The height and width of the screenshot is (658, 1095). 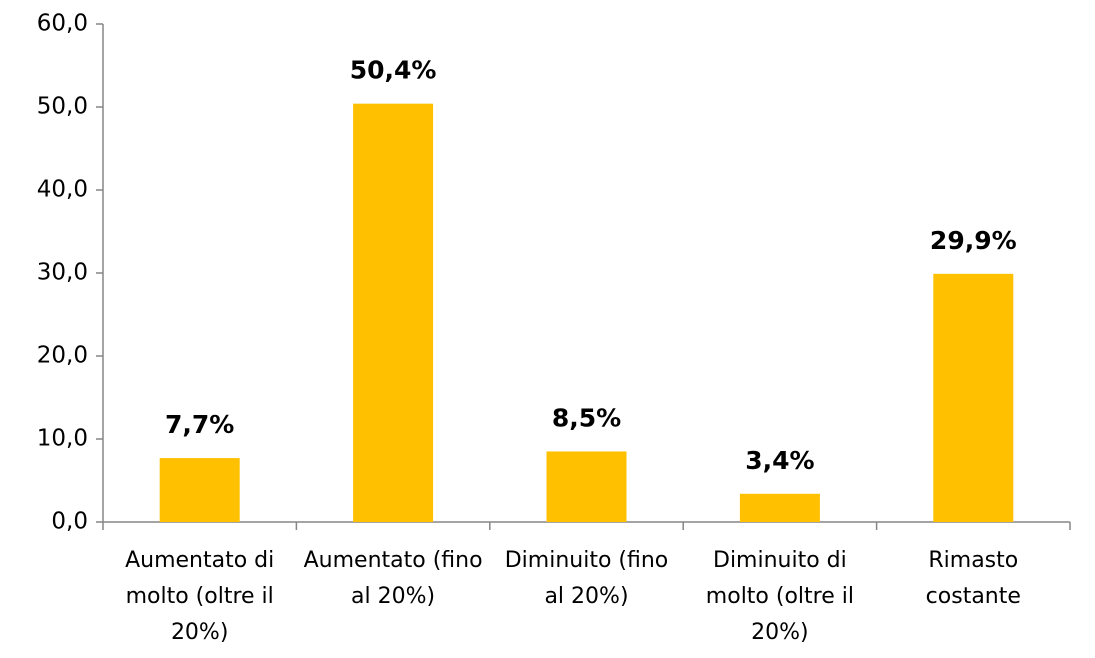 What do you see at coordinates (62, 356) in the screenshot?
I see `y-tick-label: 20,0` at bounding box center [62, 356].